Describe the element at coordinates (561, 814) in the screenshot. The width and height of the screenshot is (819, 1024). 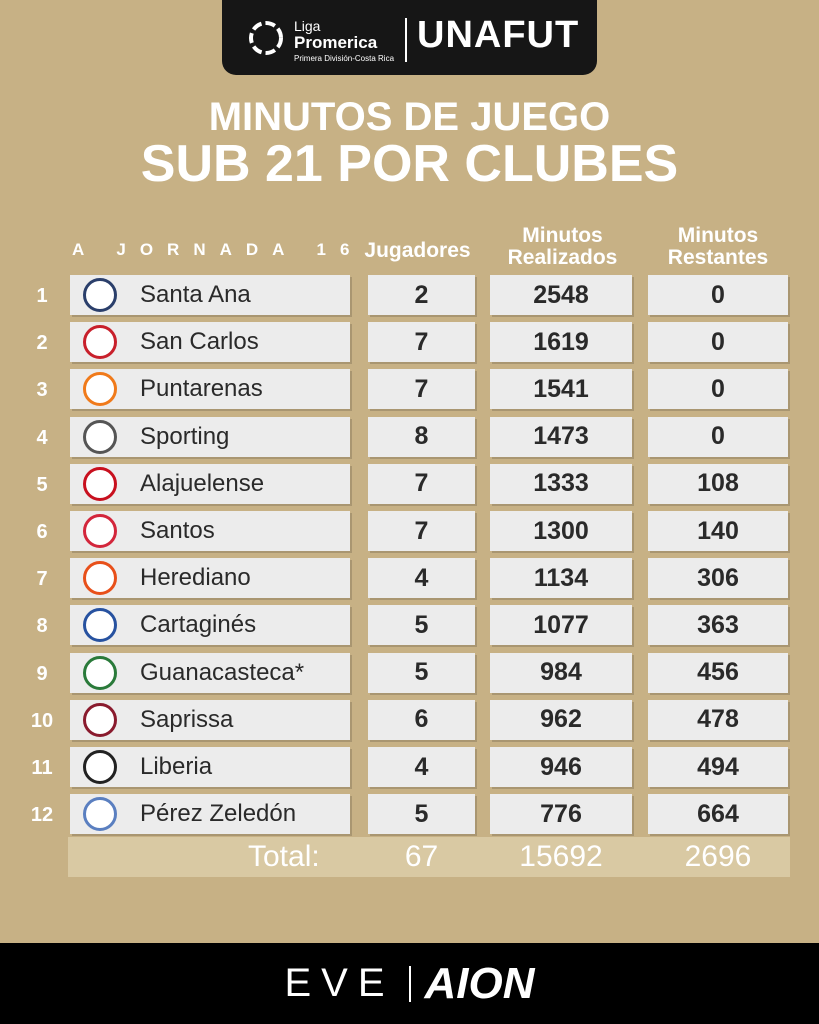
I see `minutes-played: 776` at that location.